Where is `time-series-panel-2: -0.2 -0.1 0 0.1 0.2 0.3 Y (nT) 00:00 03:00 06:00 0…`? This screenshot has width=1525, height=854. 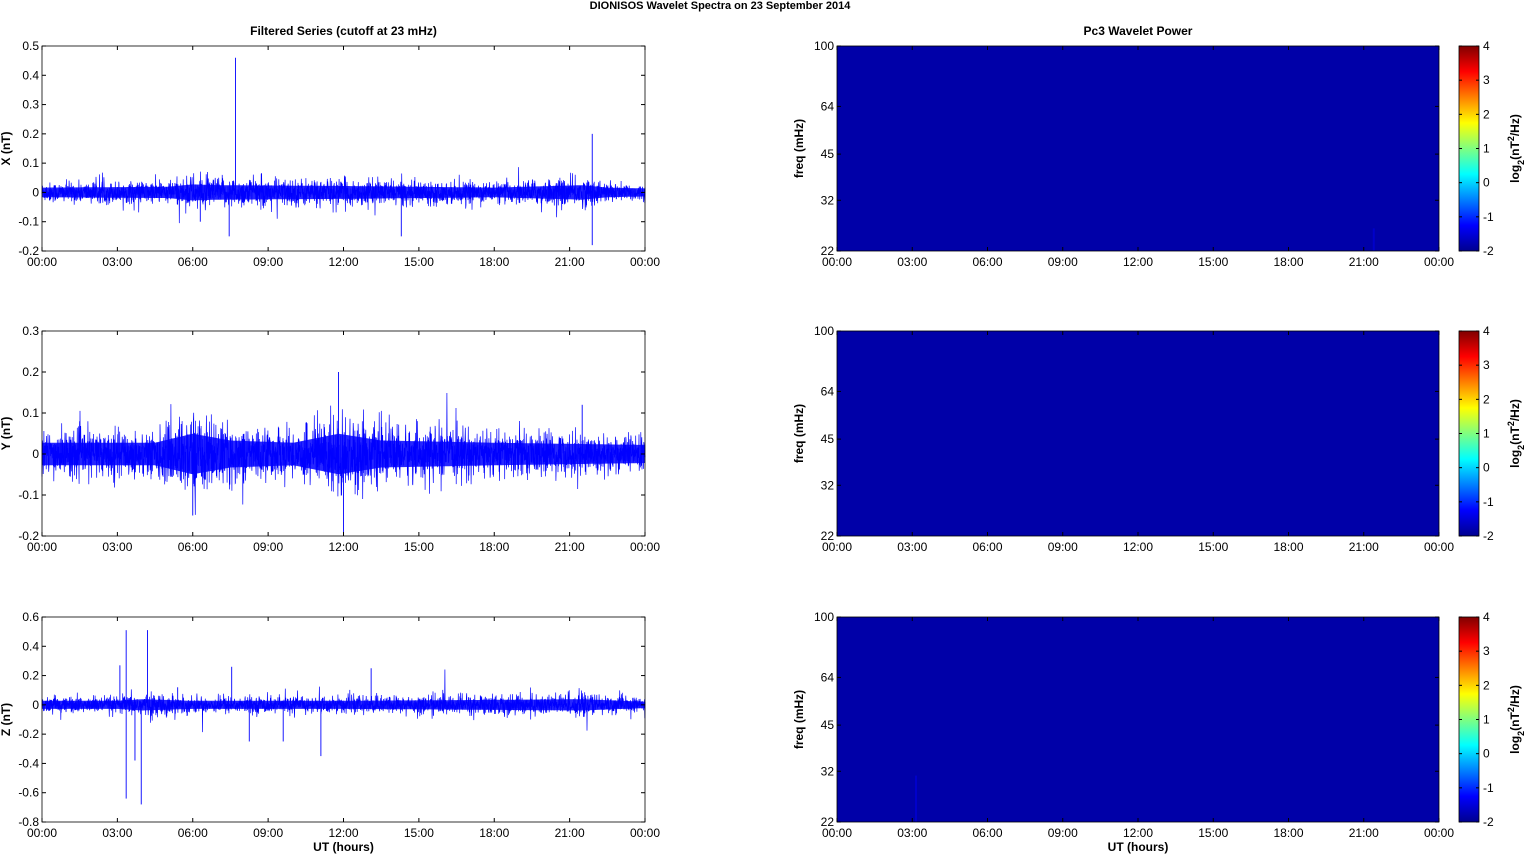 time-series-panel-2: -0.2 -0.1 0 0.1 0.2 0.3 Y (nT) 00:00 03:00 06:00 0… is located at coordinates (330, 439).